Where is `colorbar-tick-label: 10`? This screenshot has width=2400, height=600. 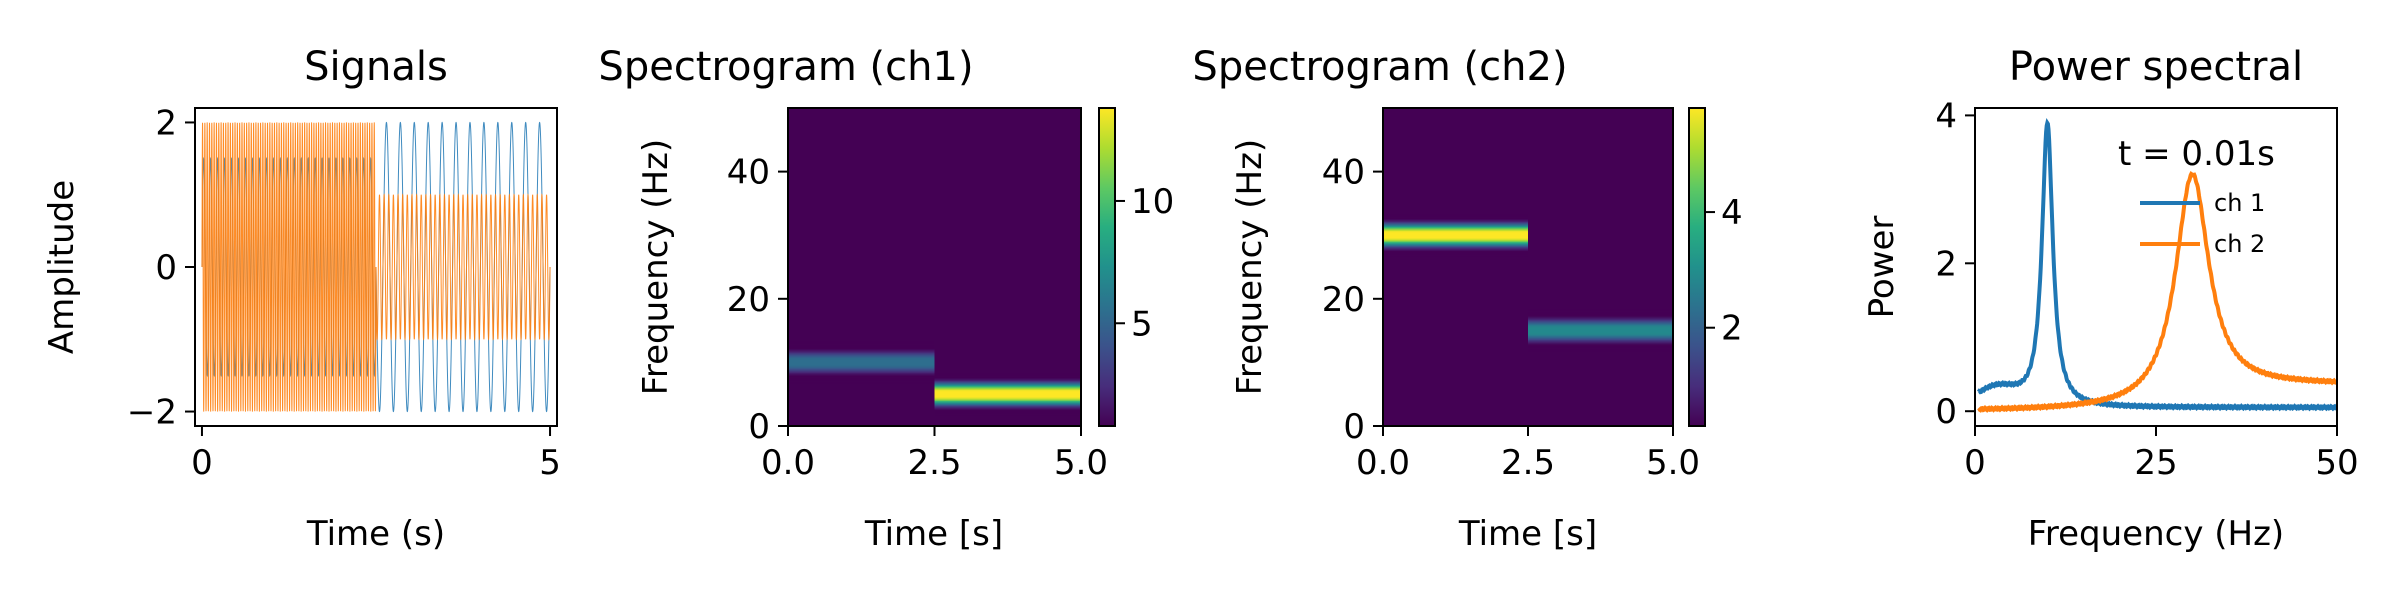
colorbar-tick-label: 10 is located at coordinates (1152, 202).